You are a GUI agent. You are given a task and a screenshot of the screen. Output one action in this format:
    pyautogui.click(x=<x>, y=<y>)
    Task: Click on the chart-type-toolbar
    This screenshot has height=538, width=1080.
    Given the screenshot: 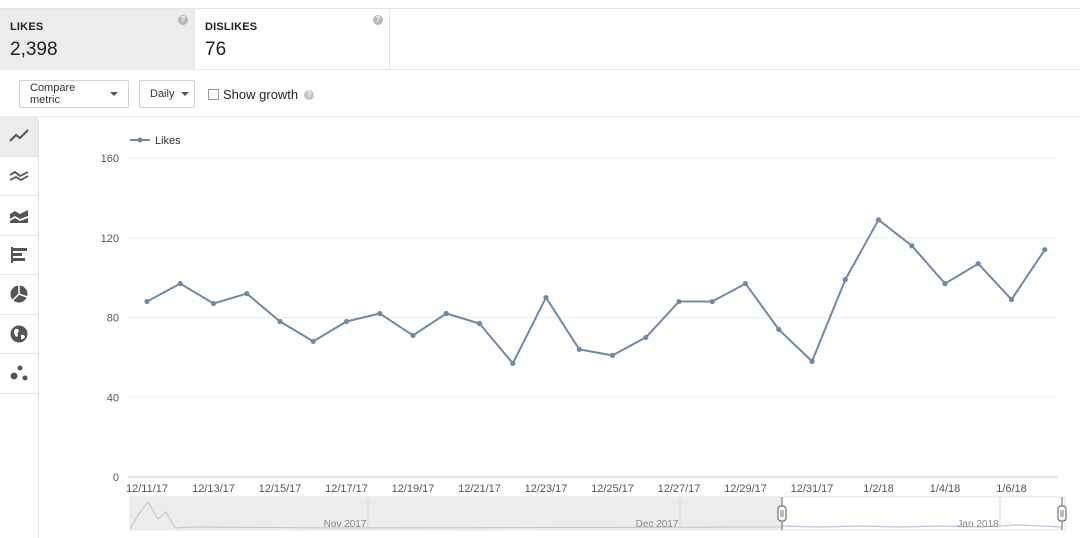 What is the action you would take?
    pyautogui.click(x=19, y=327)
    